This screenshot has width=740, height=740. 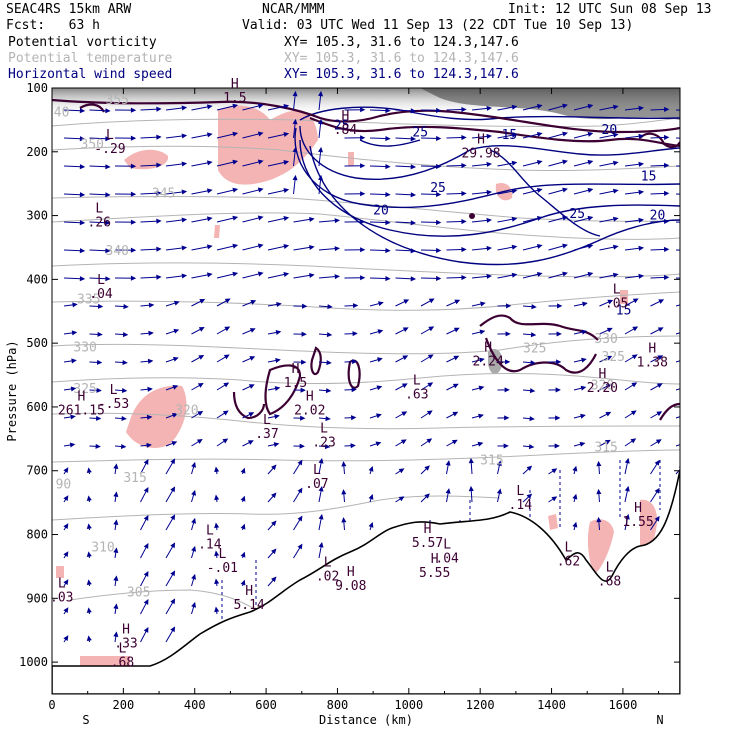 I want to click on x-tick-label: 1600, so click(x=622, y=705).